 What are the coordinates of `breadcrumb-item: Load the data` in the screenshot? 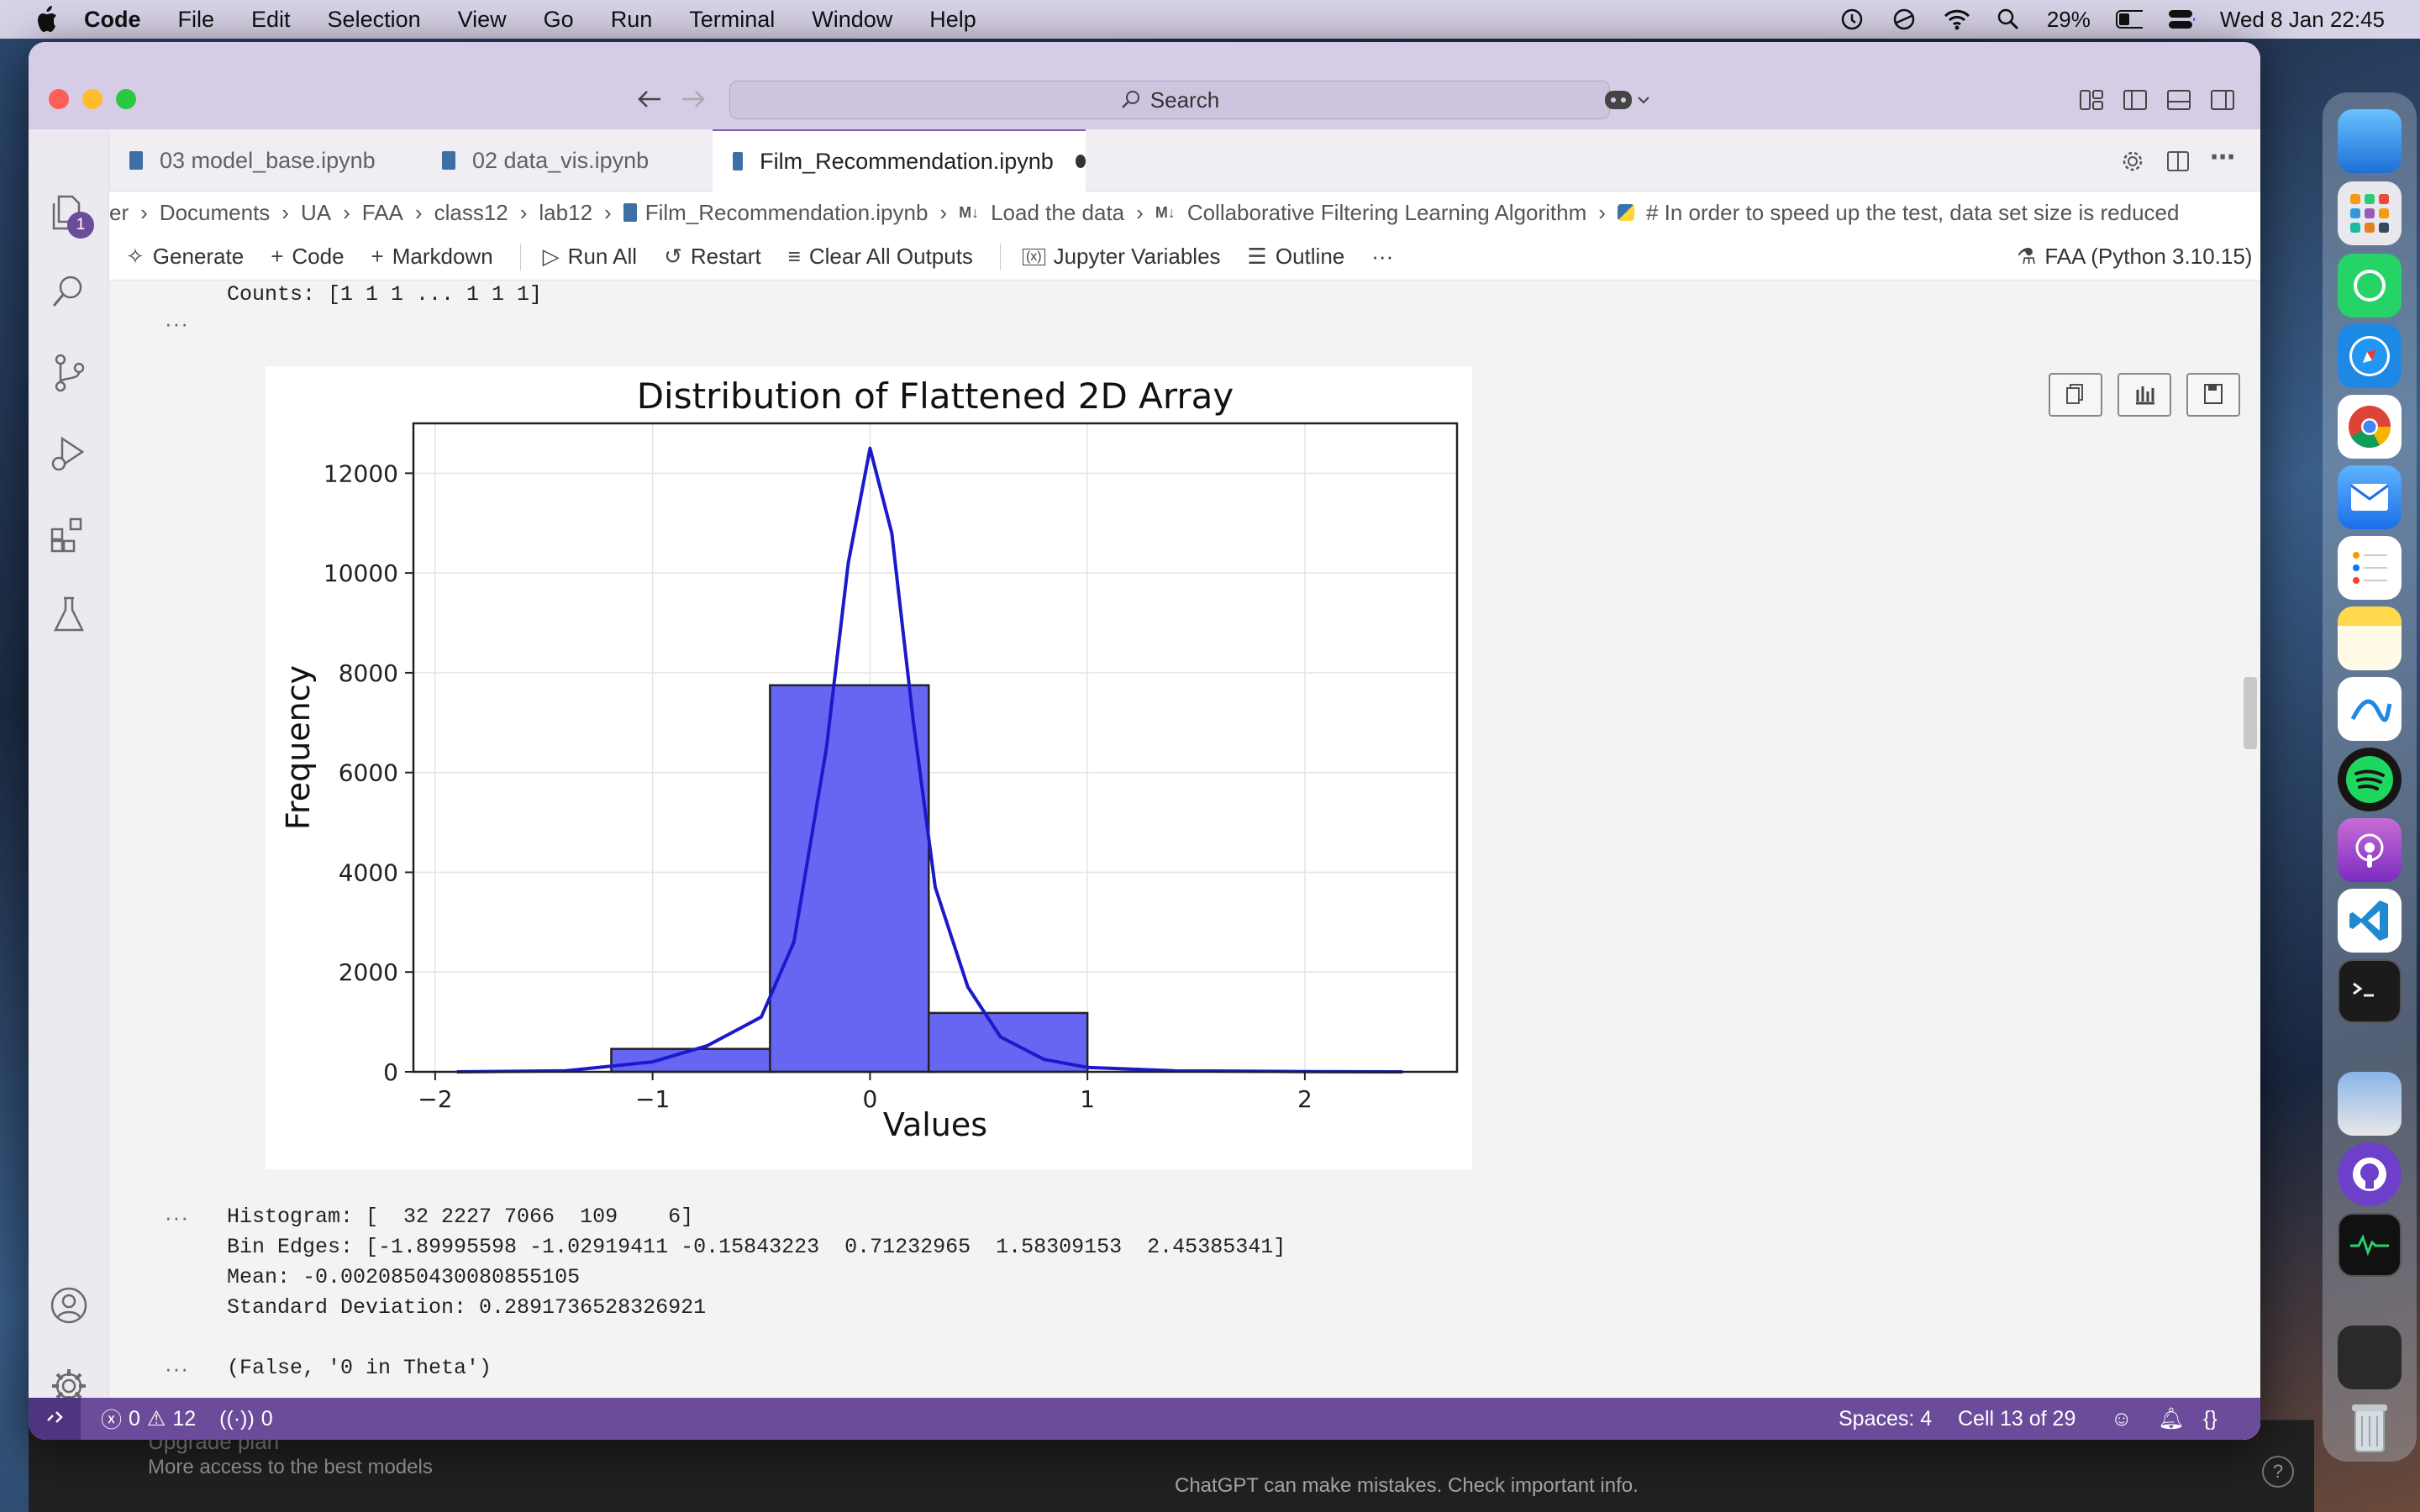 It's located at (1058, 212).